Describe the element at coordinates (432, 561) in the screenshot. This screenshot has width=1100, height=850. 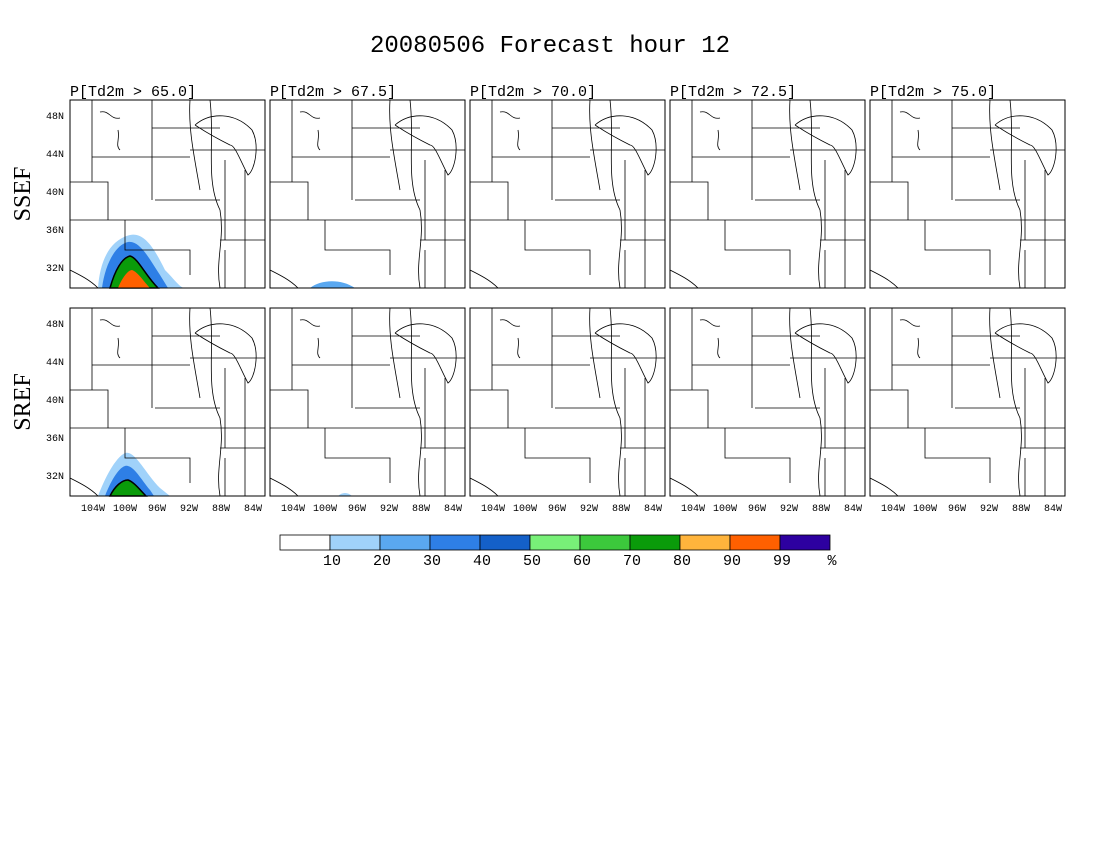
I see `colorbar-label: 30` at that location.